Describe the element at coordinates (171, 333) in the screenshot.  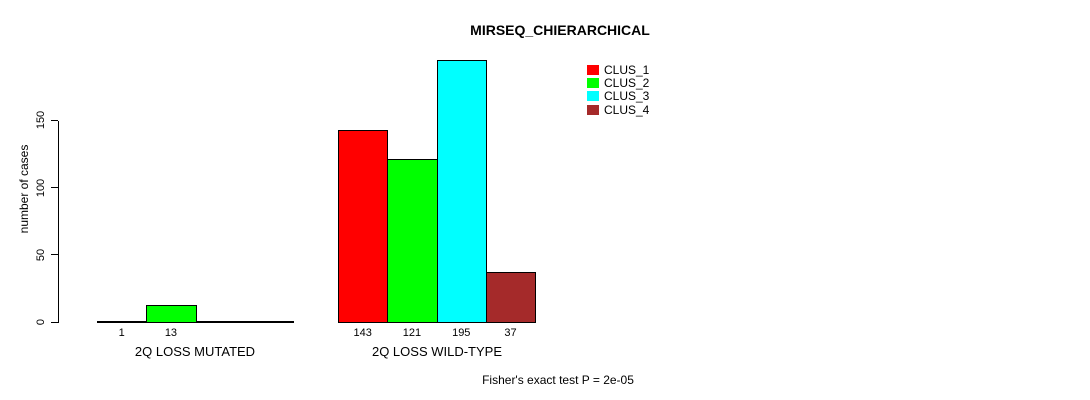
I see `bar-value-label: 13` at that location.